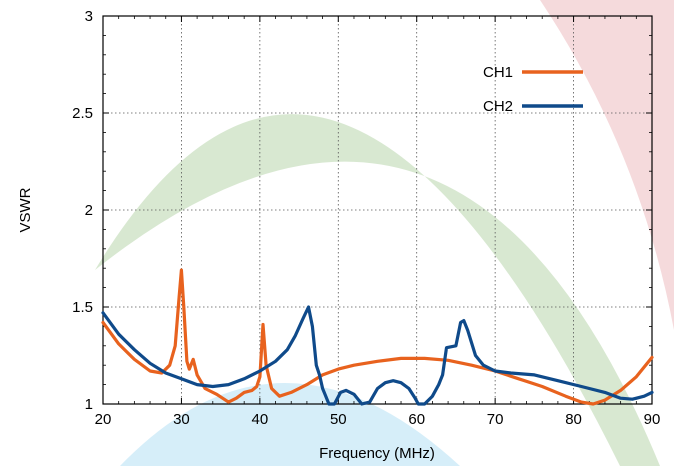  Describe the element at coordinates (607, 165) in the screenshot. I see `red-arc-shape` at that location.